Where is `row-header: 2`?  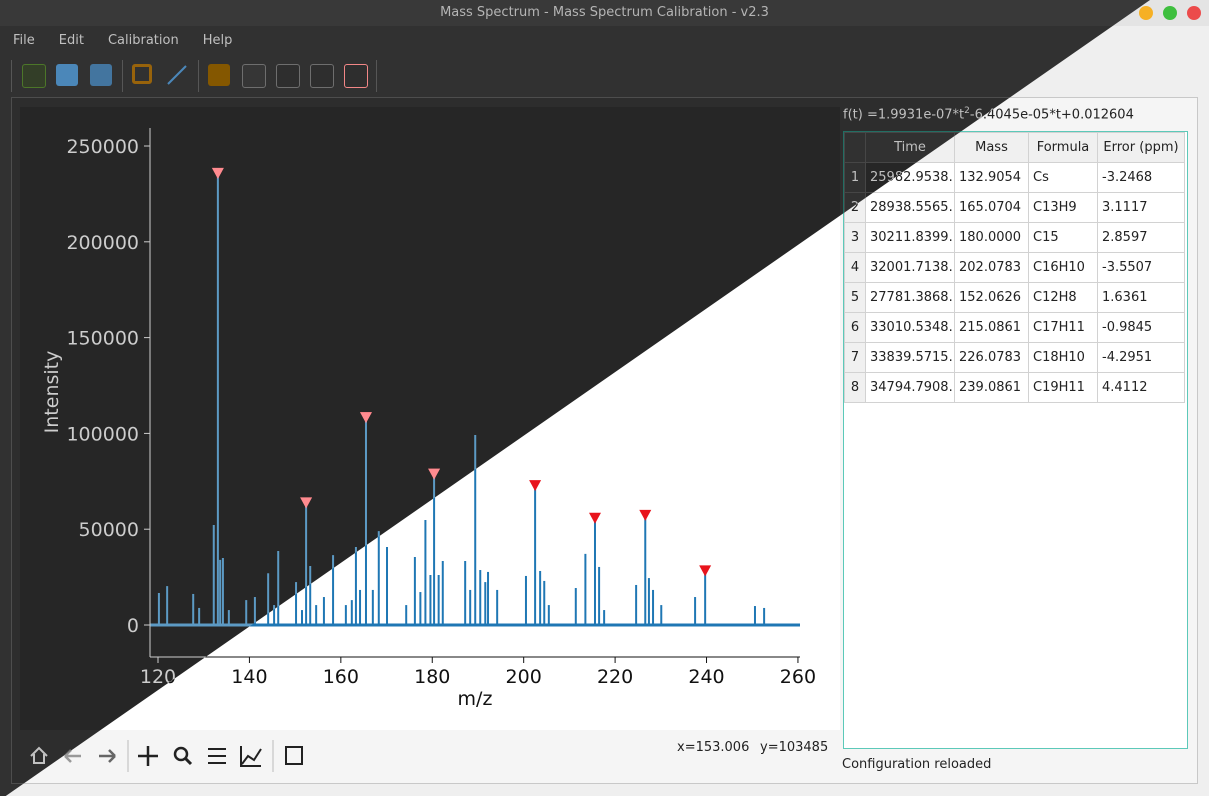
row-header: 2 is located at coordinates (855, 207).